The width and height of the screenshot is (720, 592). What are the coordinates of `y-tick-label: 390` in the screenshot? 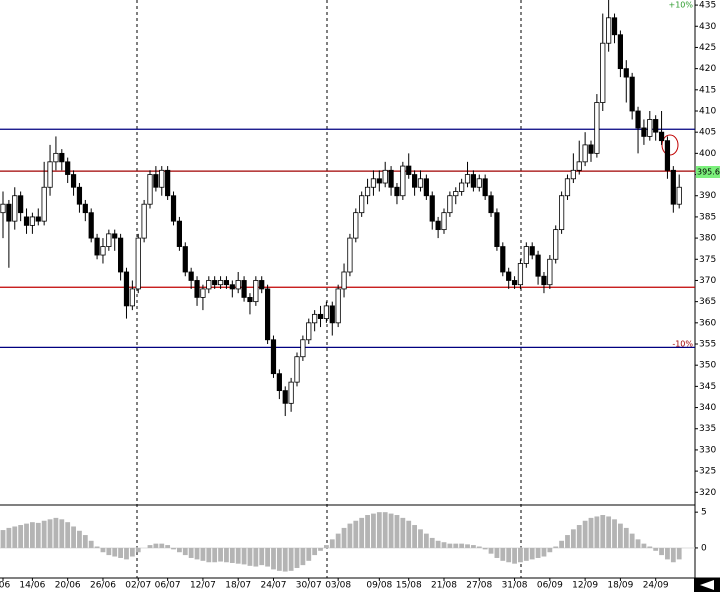 It's located at (707, 196).